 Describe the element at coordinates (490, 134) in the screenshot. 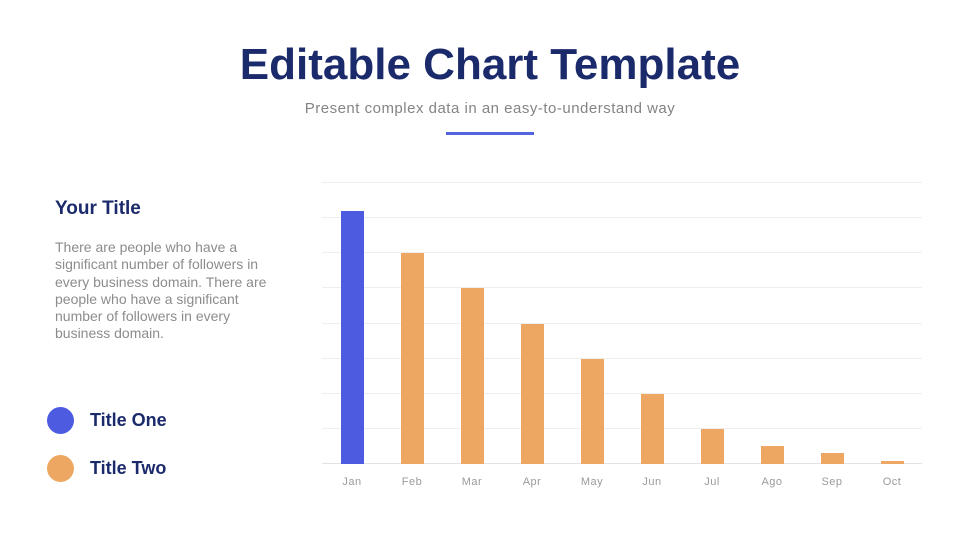

I see `title-underline-decoration` at that location.